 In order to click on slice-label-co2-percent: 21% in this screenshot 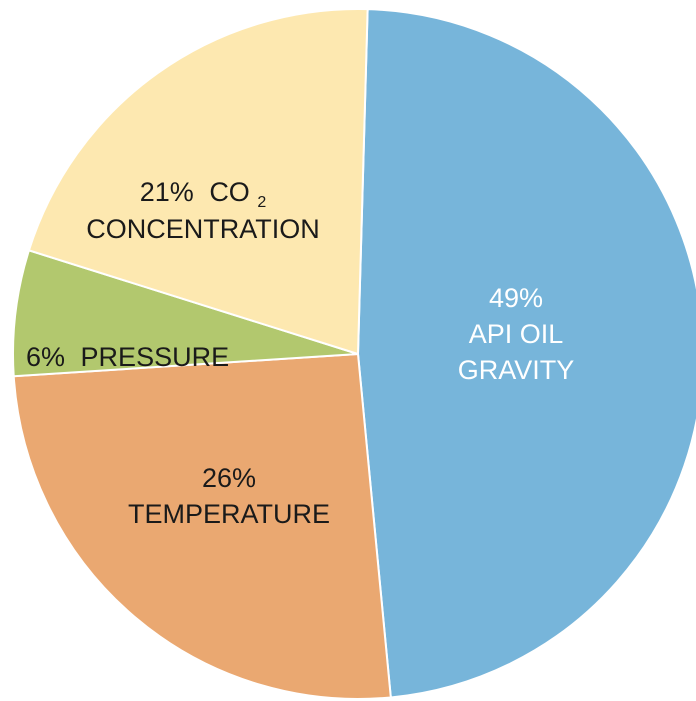, I will do `click(167, 192)`.